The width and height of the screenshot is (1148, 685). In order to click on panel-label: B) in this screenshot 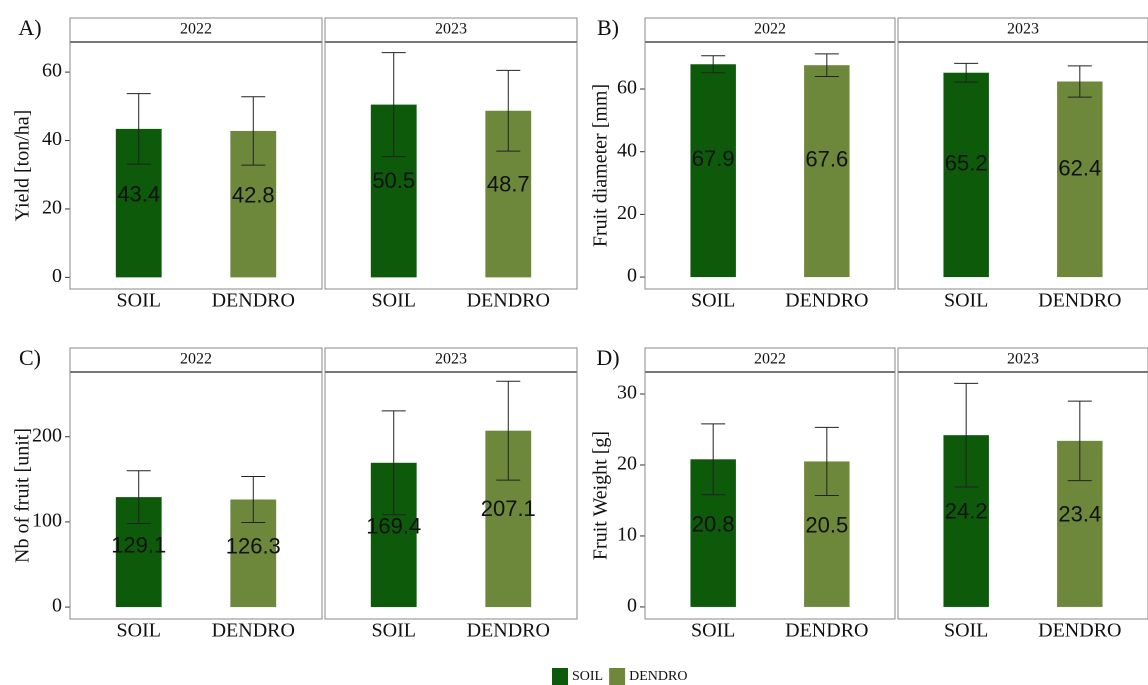, I will do `click(608, 27)`.